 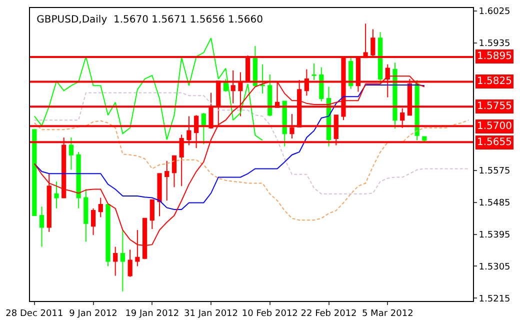 What do you see at coordinates (494, 43) in the screenshot?
I see `y-tick-label: 1.5935` at bounding box center [494, 43].